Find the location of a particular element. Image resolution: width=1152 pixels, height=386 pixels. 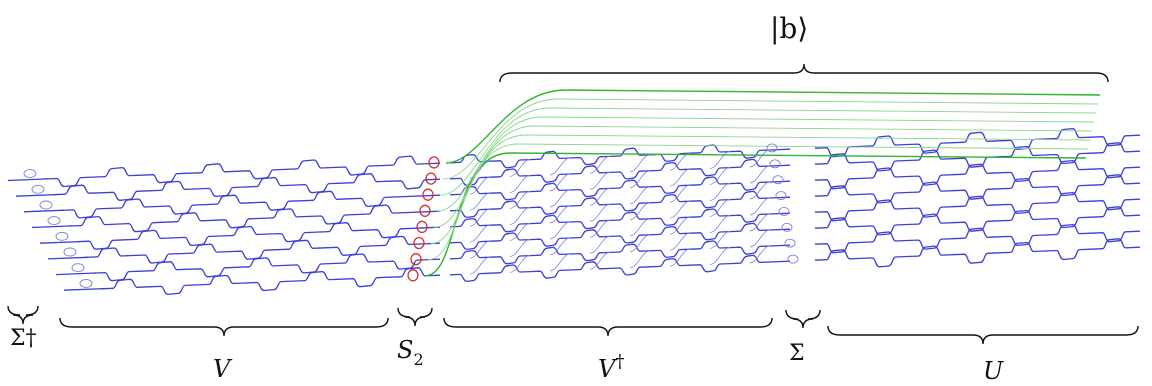

label-sigma-dagger: Σ† is located at coordinates (23, 338).